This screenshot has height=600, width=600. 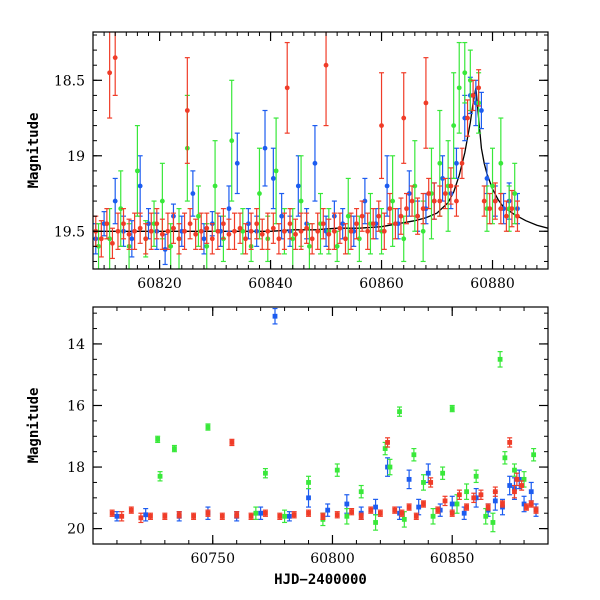 What do you see at coordinates (381, 284) in the screenshot?
I see `x-tick-label: 60860` at bounding box center [381, 284].